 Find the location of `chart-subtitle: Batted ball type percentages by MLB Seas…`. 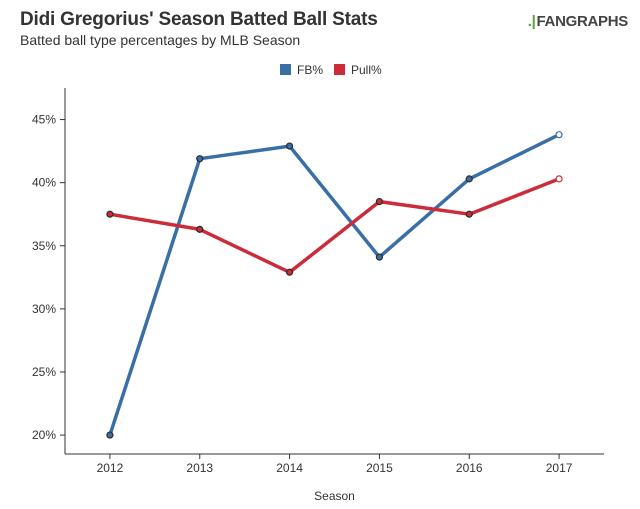

chart-subtitle: Batted ball type percentages by MLB Seas… is located at coordinates (160, 40).